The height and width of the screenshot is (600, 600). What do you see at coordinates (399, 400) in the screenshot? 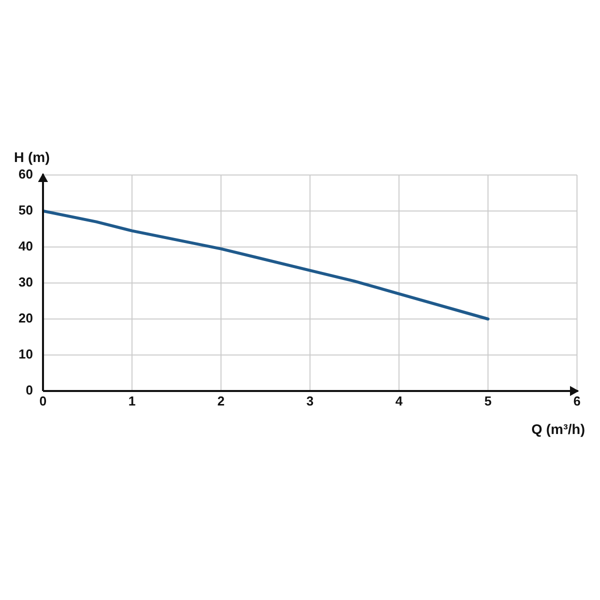
I see `x-tick-label: 4` at bounding box center [399, 400].